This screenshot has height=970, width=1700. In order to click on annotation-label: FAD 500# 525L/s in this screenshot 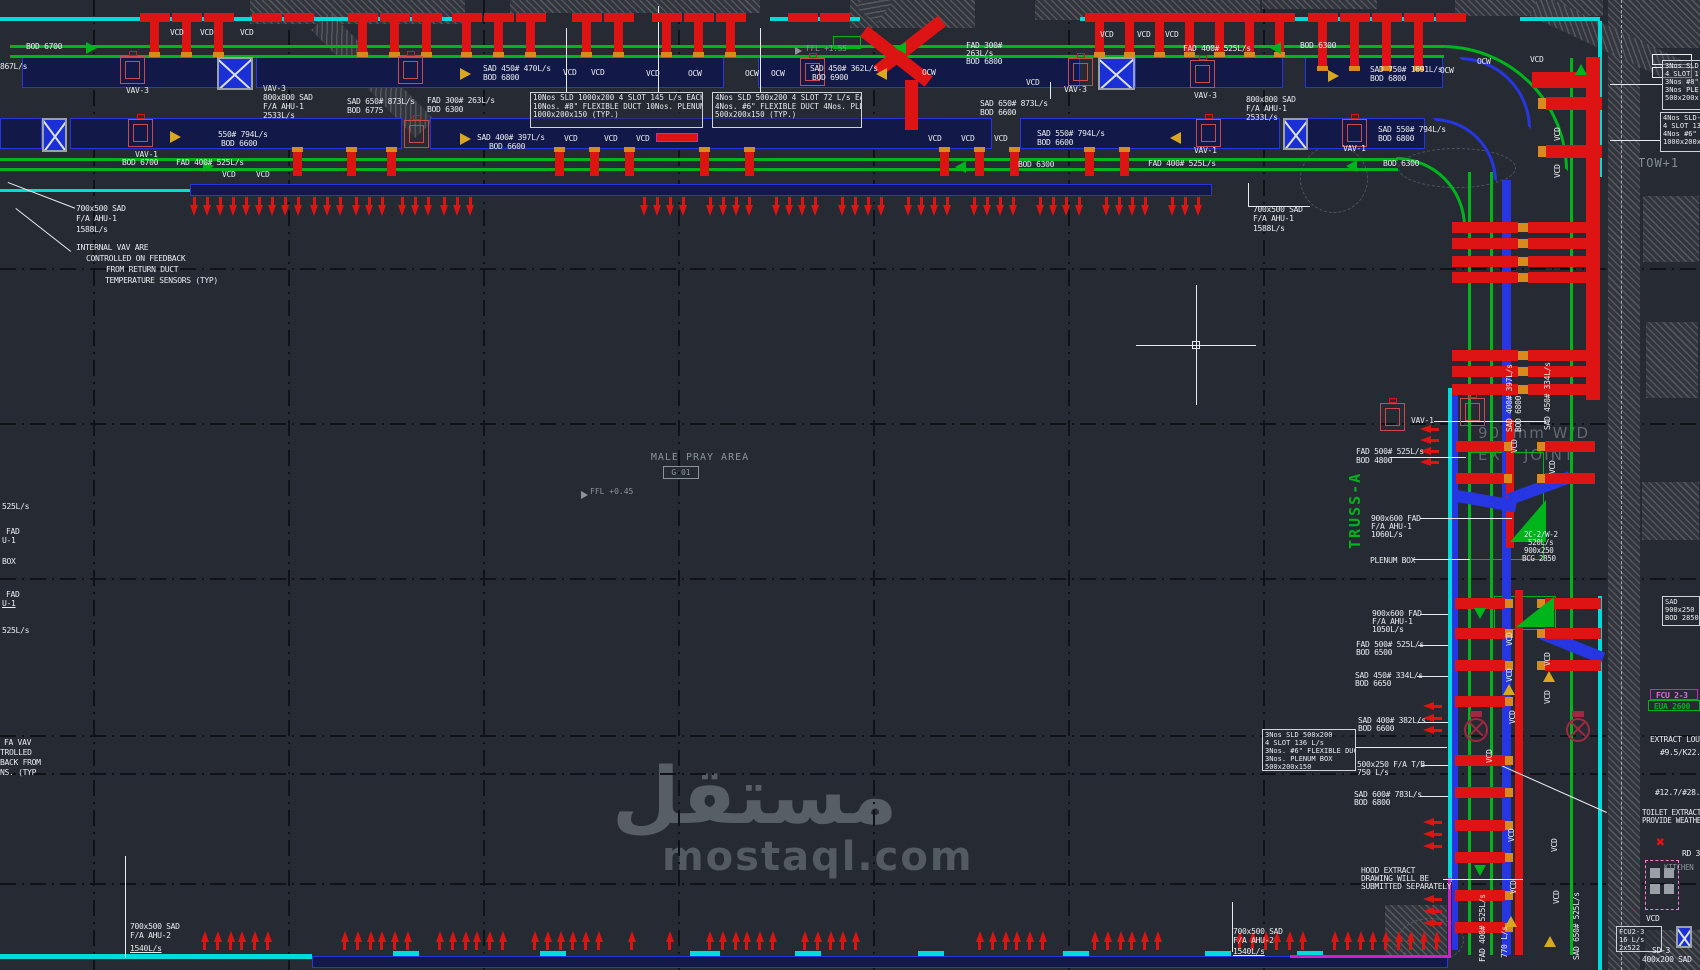, I will do `click(1390, 451)`.